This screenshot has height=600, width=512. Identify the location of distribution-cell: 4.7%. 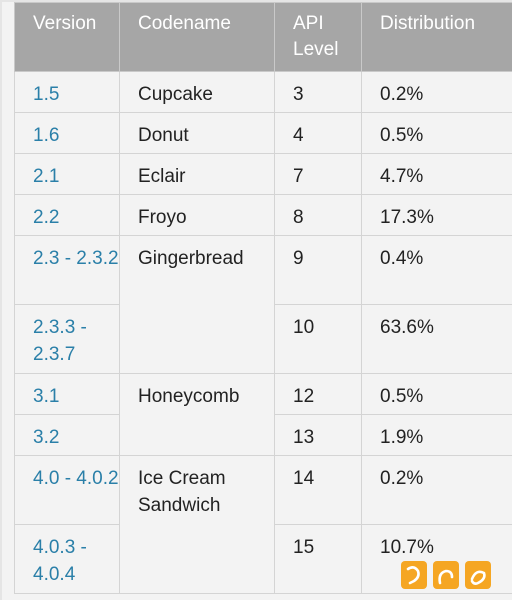
(436, 174).